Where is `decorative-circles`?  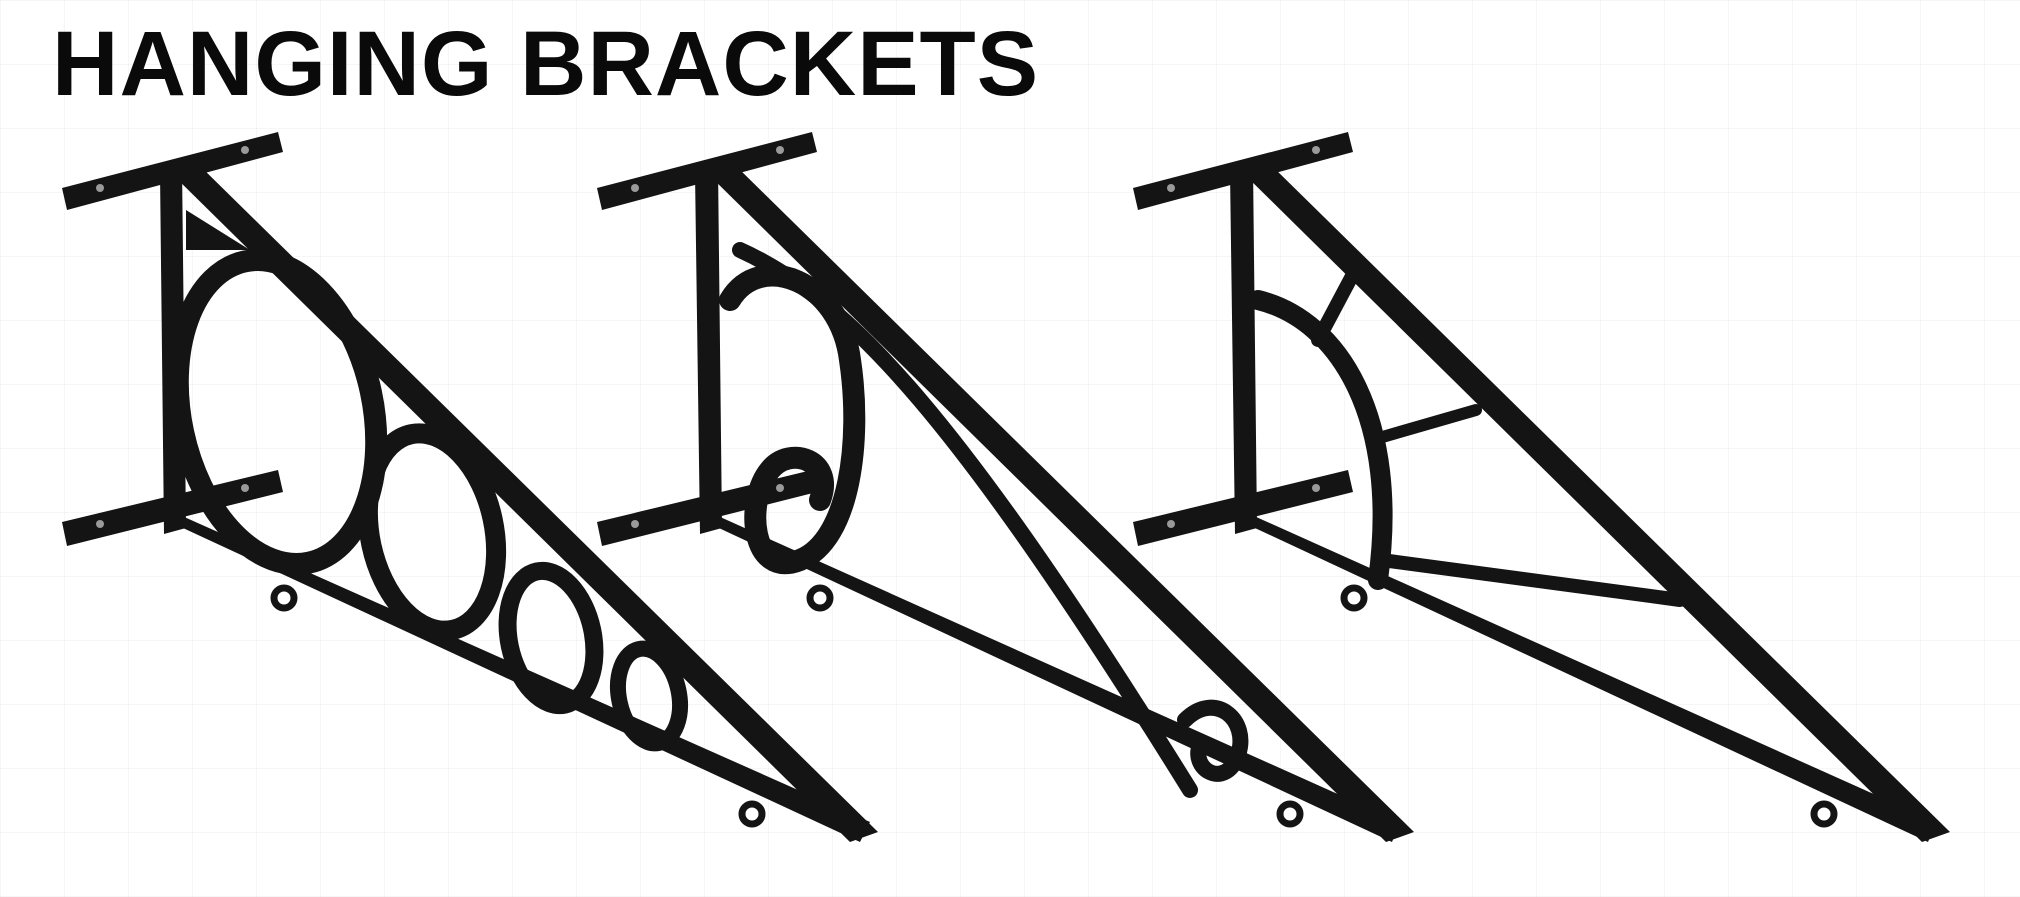
decorative-circles is located at coordinates (427, 500).